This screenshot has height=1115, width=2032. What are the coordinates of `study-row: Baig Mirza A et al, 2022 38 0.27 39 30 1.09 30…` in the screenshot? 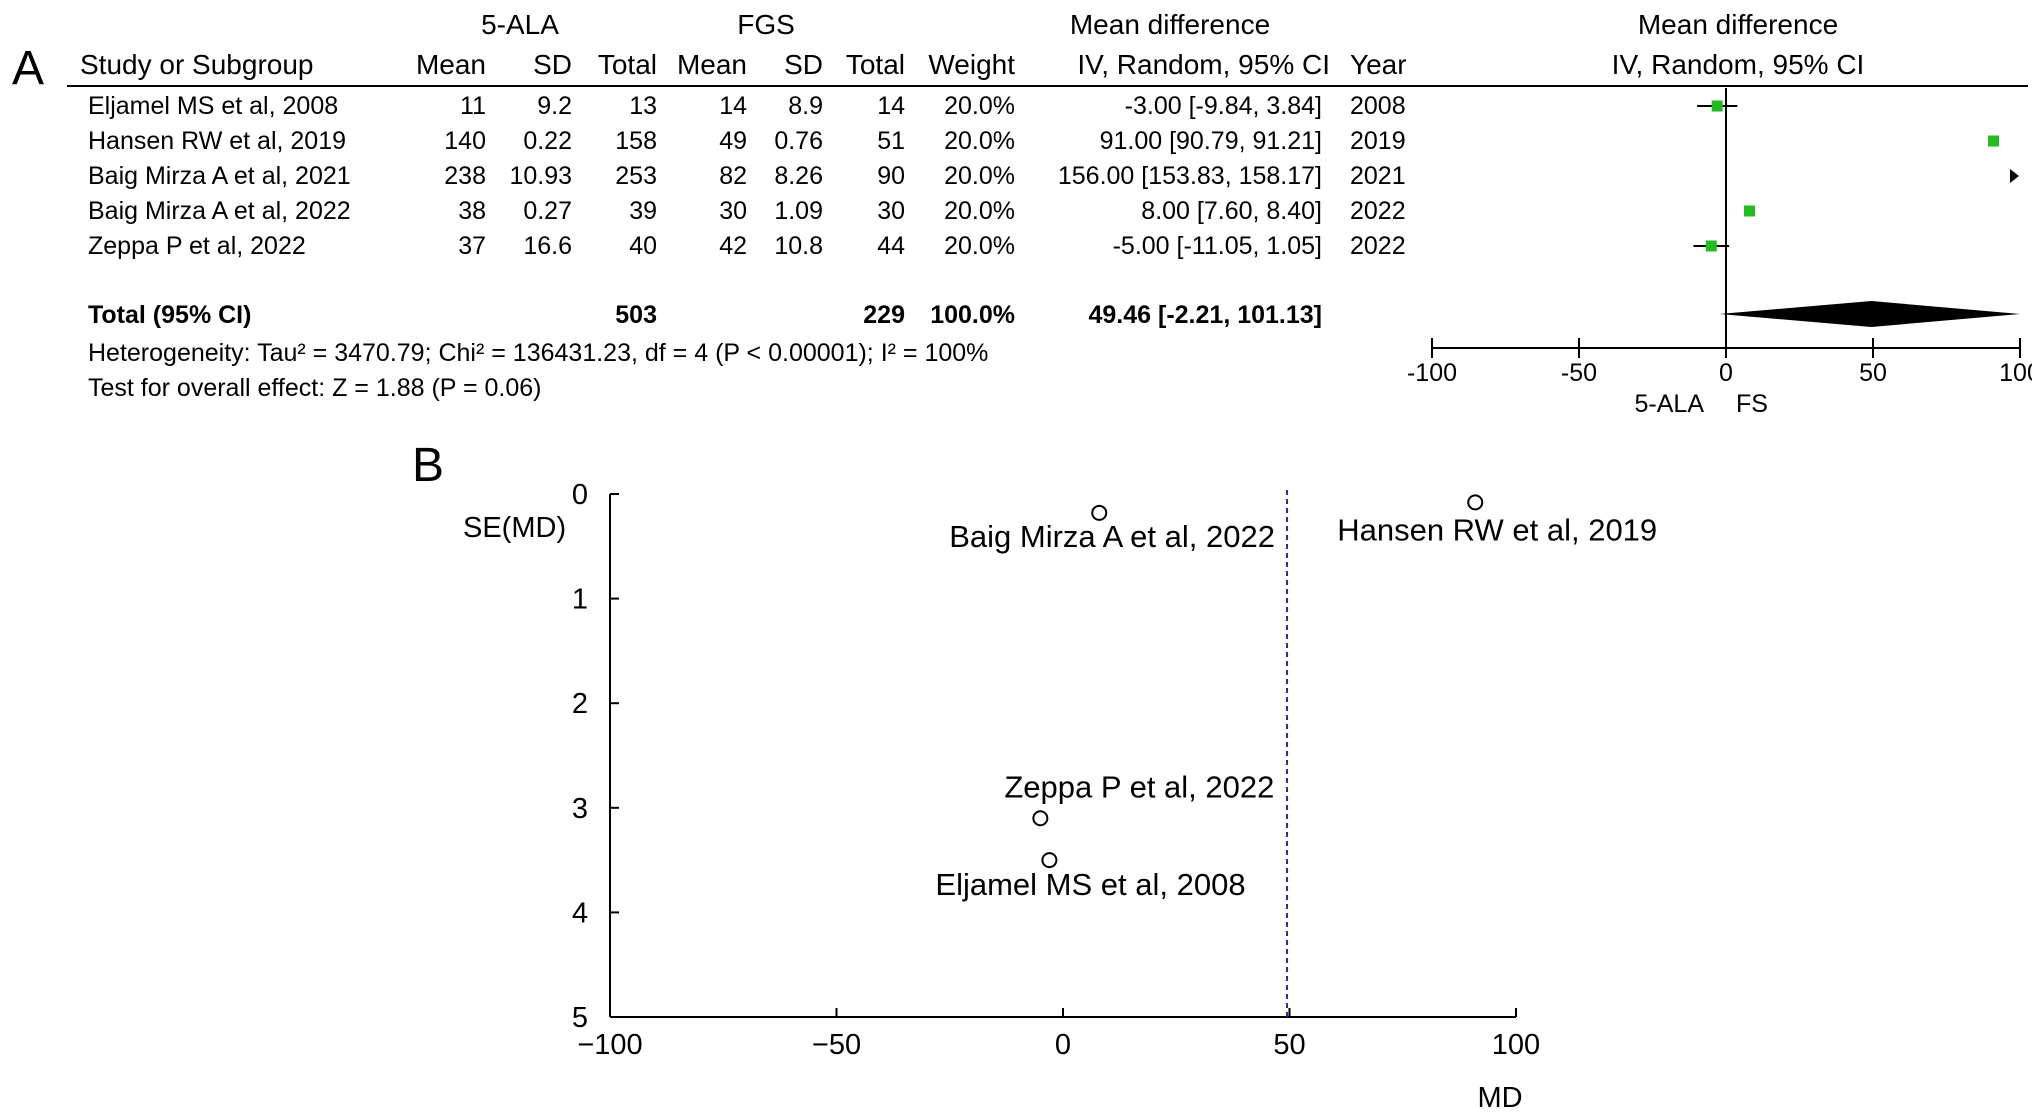 It's located at (747, 211).